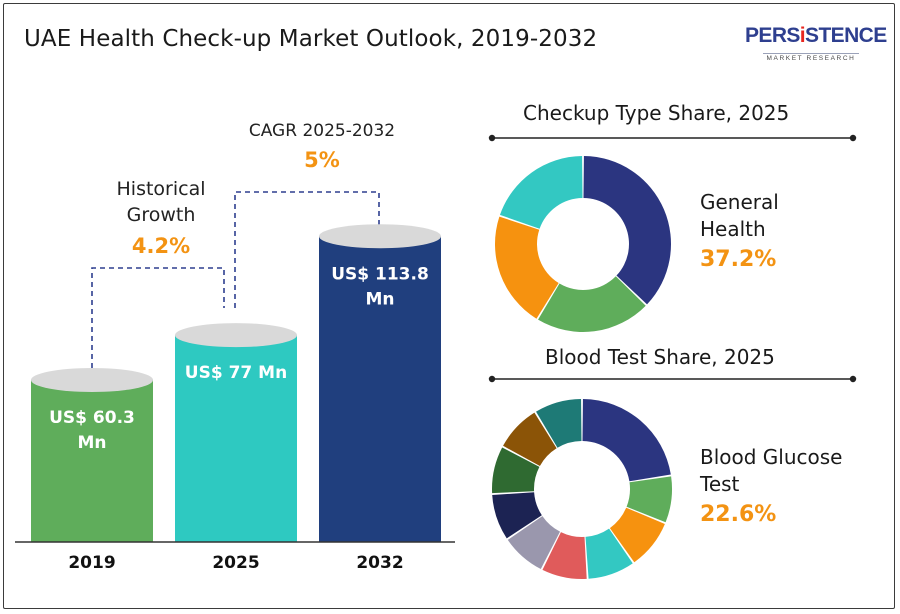 The width and height of the screenshot is (900, 614). Describe the element at coordinates (738, 259) in the screenshot. I see `checkup-highlight-value: 37.2%` at that location.